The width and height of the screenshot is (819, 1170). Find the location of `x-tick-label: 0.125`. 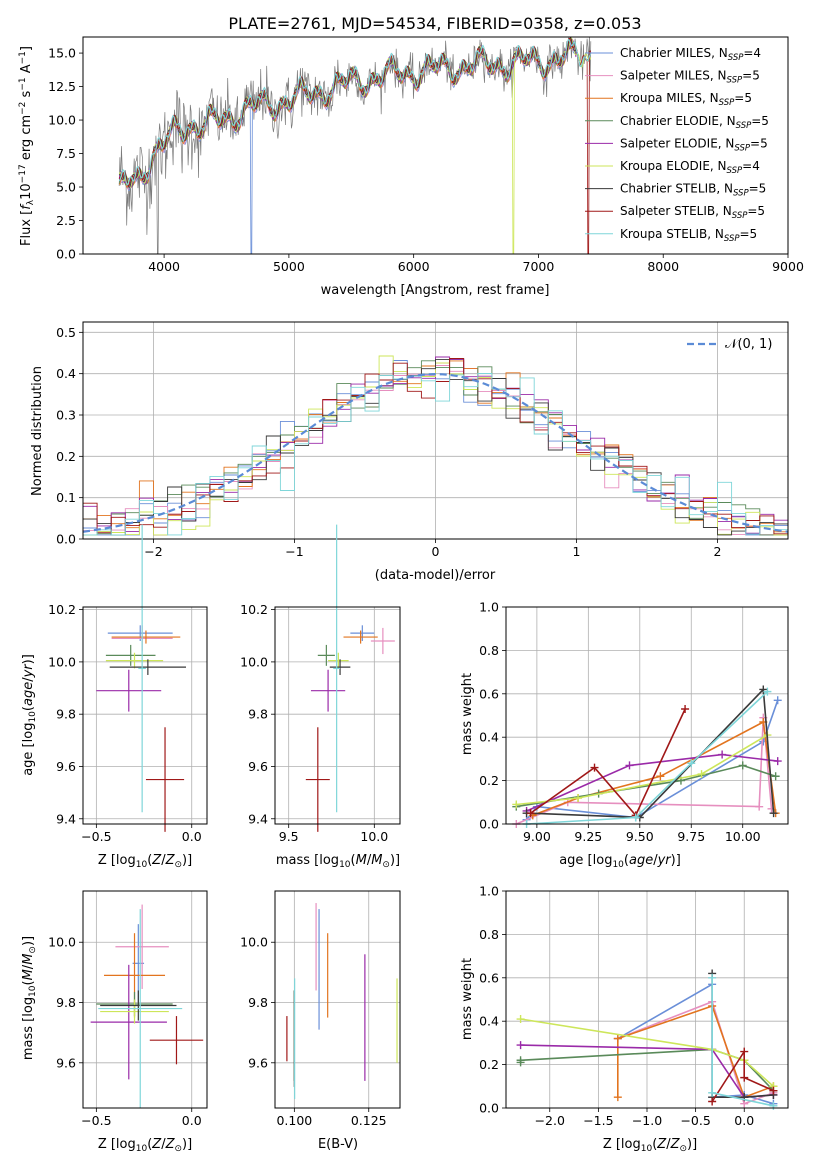

x-tick-label: 0.125 is located at coordinates (369, 1120).